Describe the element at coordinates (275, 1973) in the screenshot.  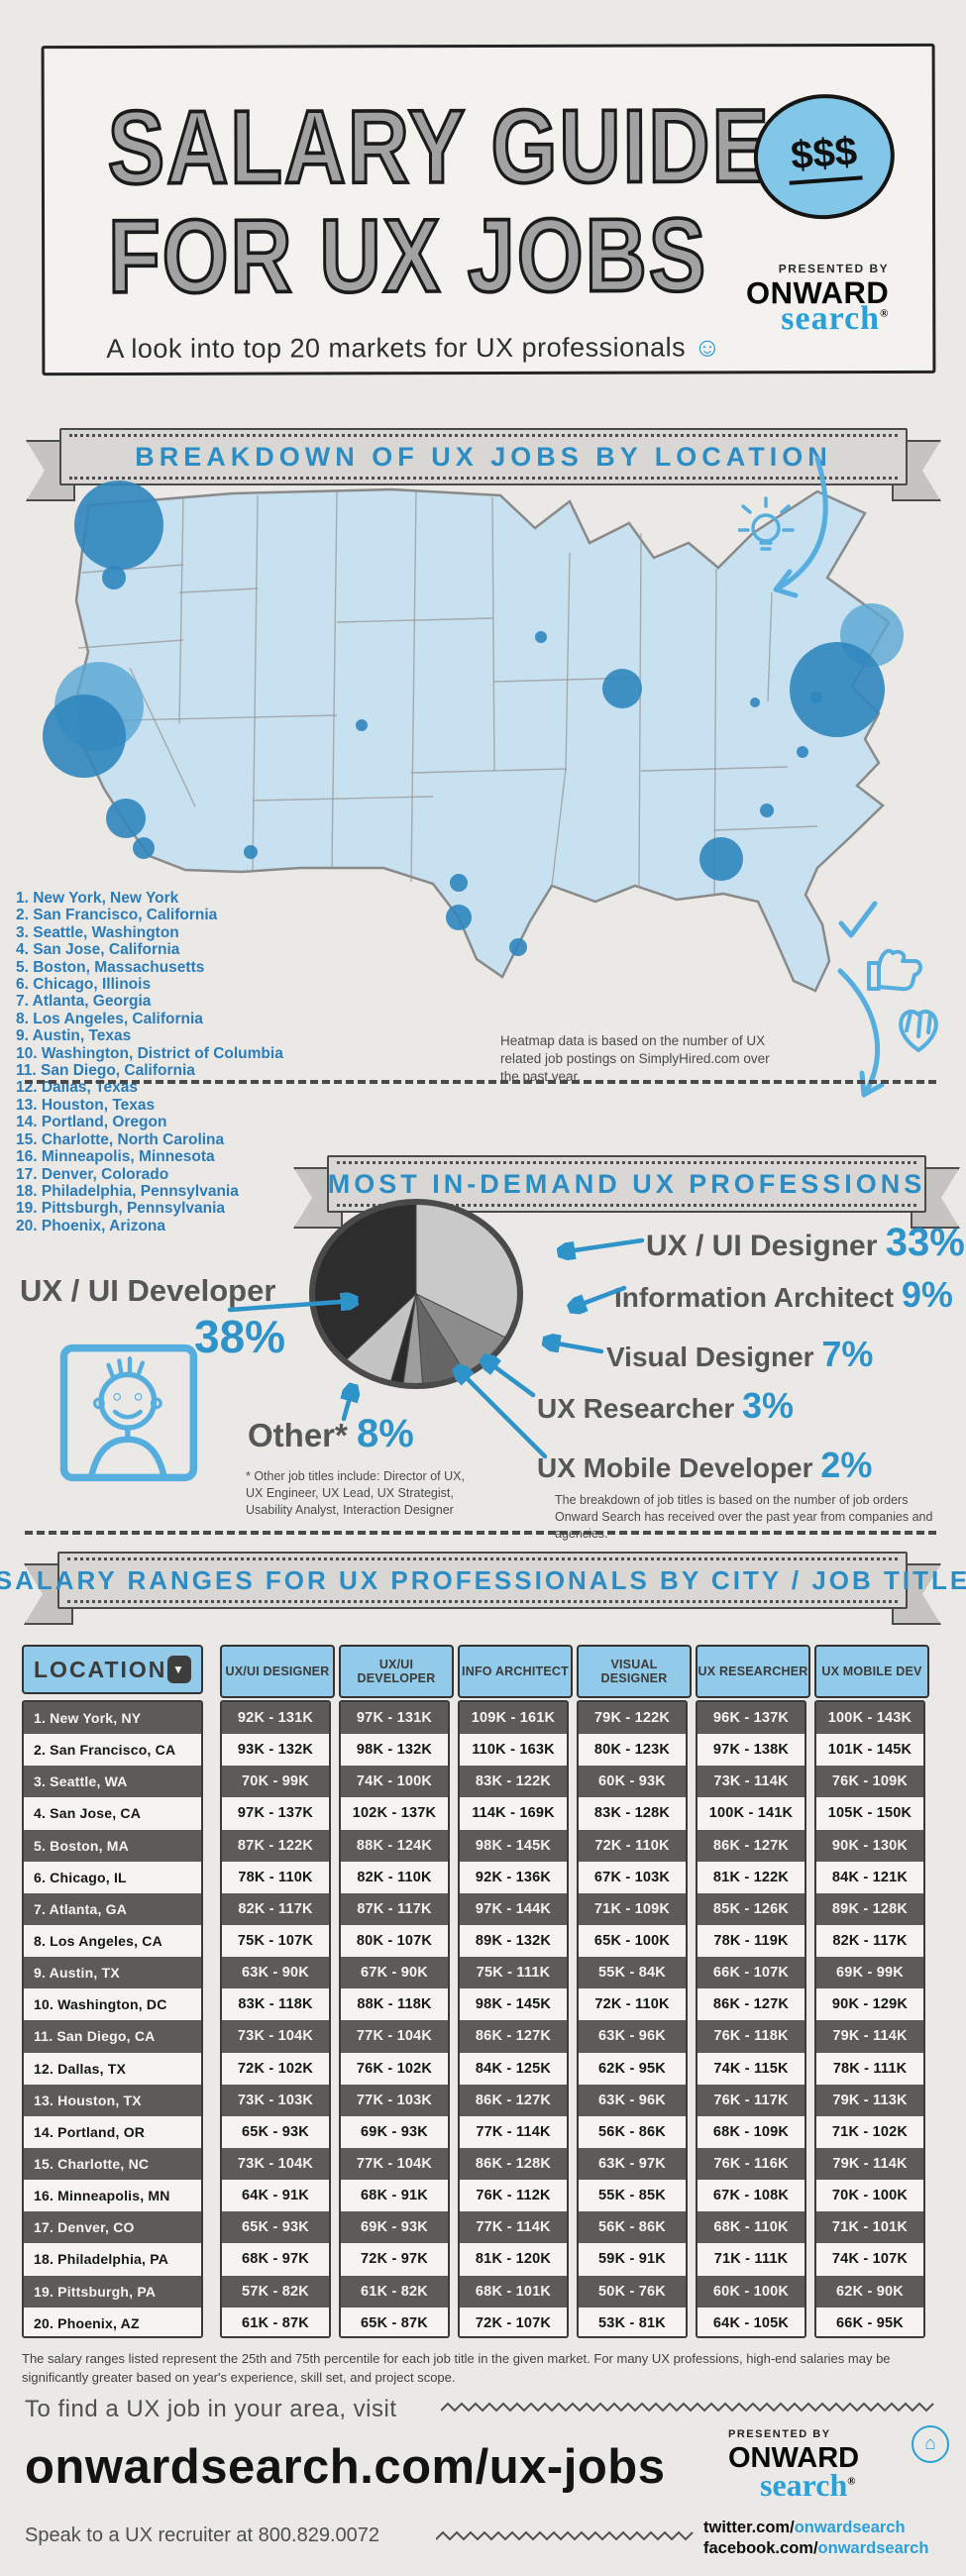
I see `salary-range-cell: 63K - 90K` at that location.